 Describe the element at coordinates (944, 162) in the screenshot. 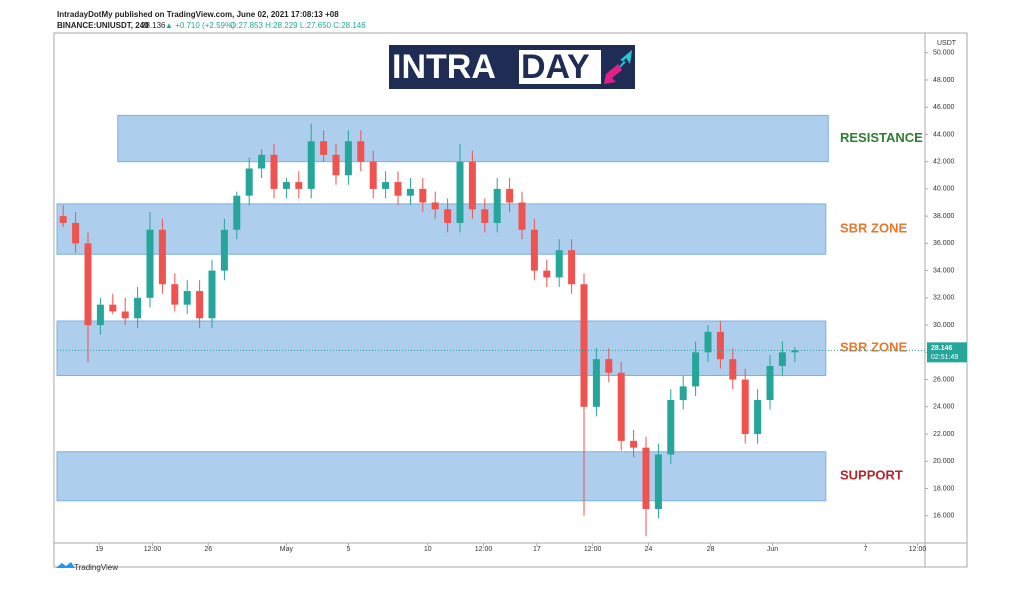

I see `y-tick-label: 42.000` at that location.